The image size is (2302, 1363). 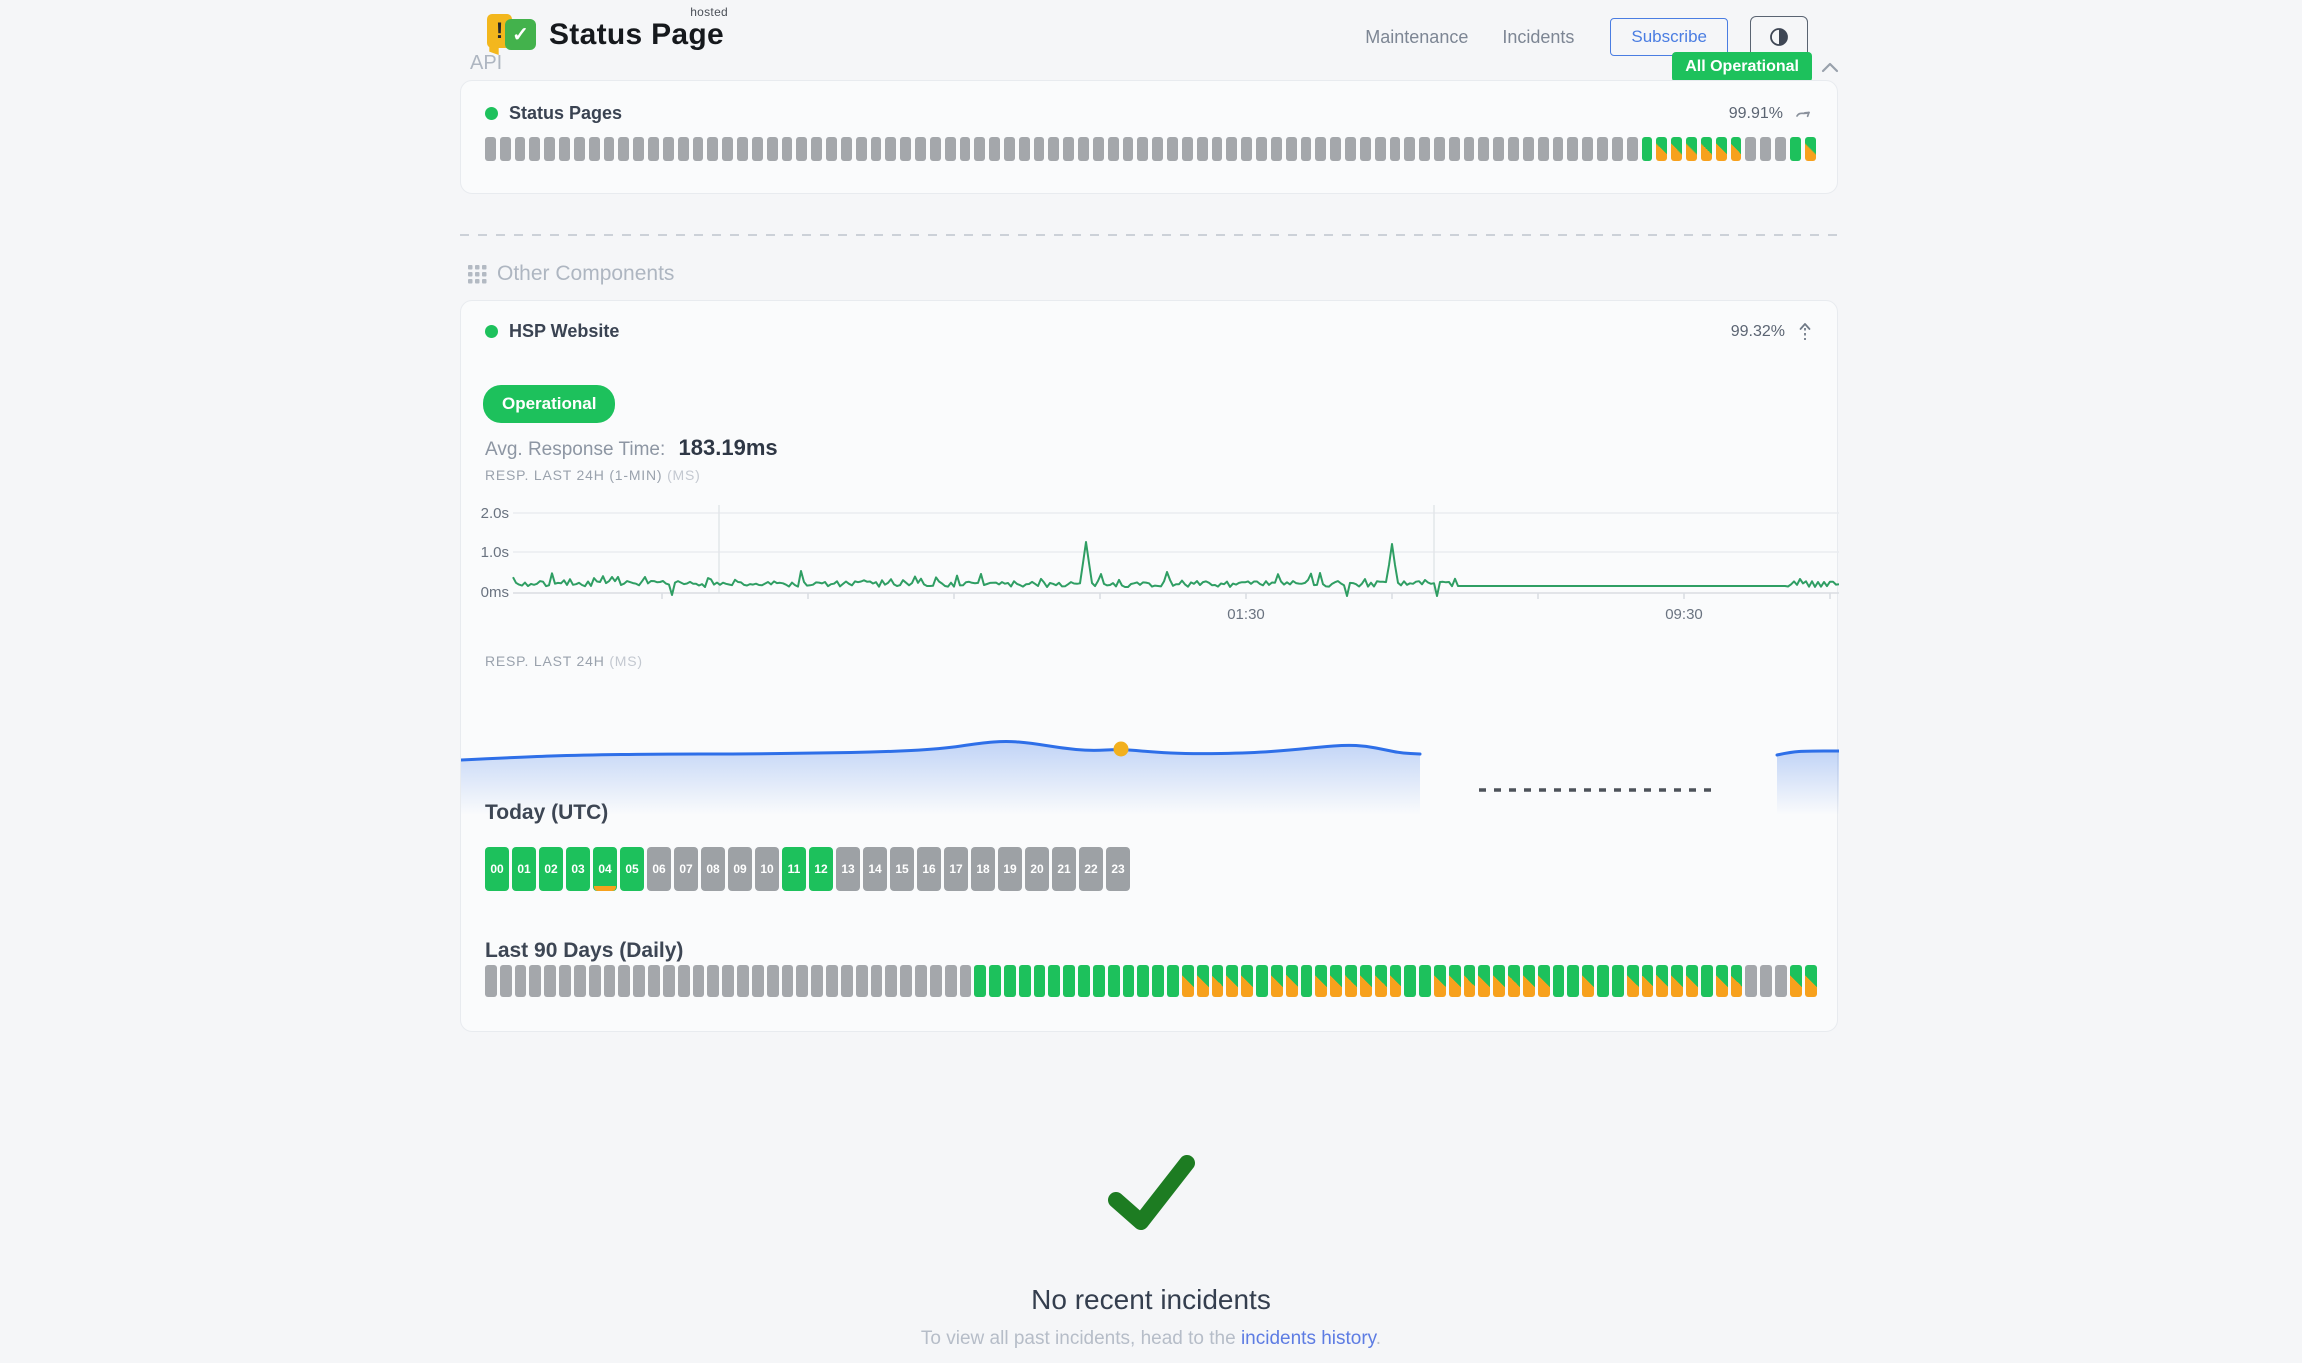 I want to click on hour-cell-16: 16, so click(x=929, y=869).